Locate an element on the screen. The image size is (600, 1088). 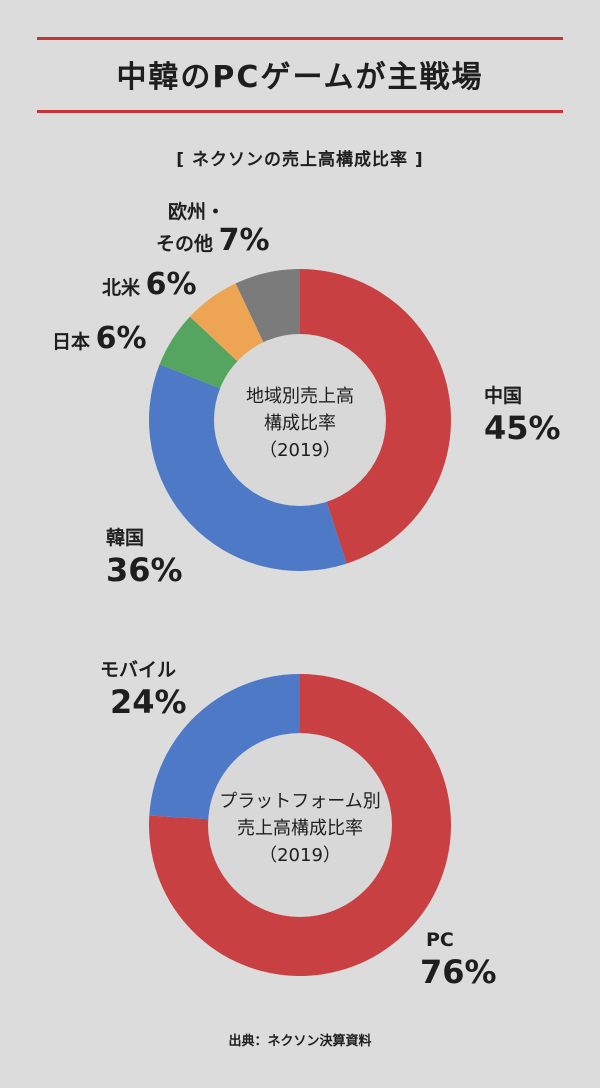
label-china-pct: 45% is located at coordinates (522, 427).